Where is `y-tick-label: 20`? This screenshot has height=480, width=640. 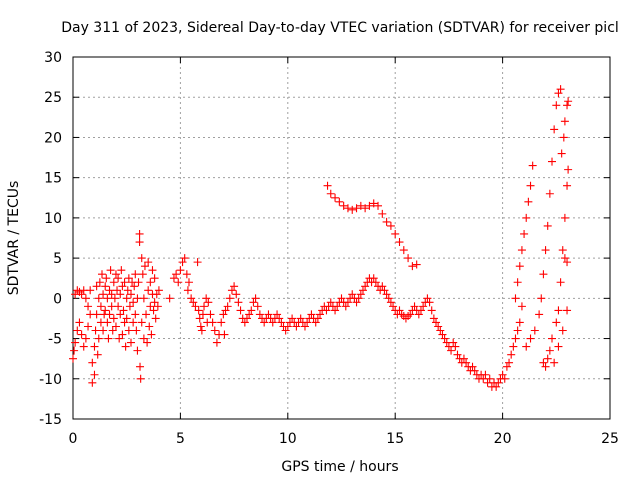 y-tick-label: 20 is located at coordinates (53, 138).